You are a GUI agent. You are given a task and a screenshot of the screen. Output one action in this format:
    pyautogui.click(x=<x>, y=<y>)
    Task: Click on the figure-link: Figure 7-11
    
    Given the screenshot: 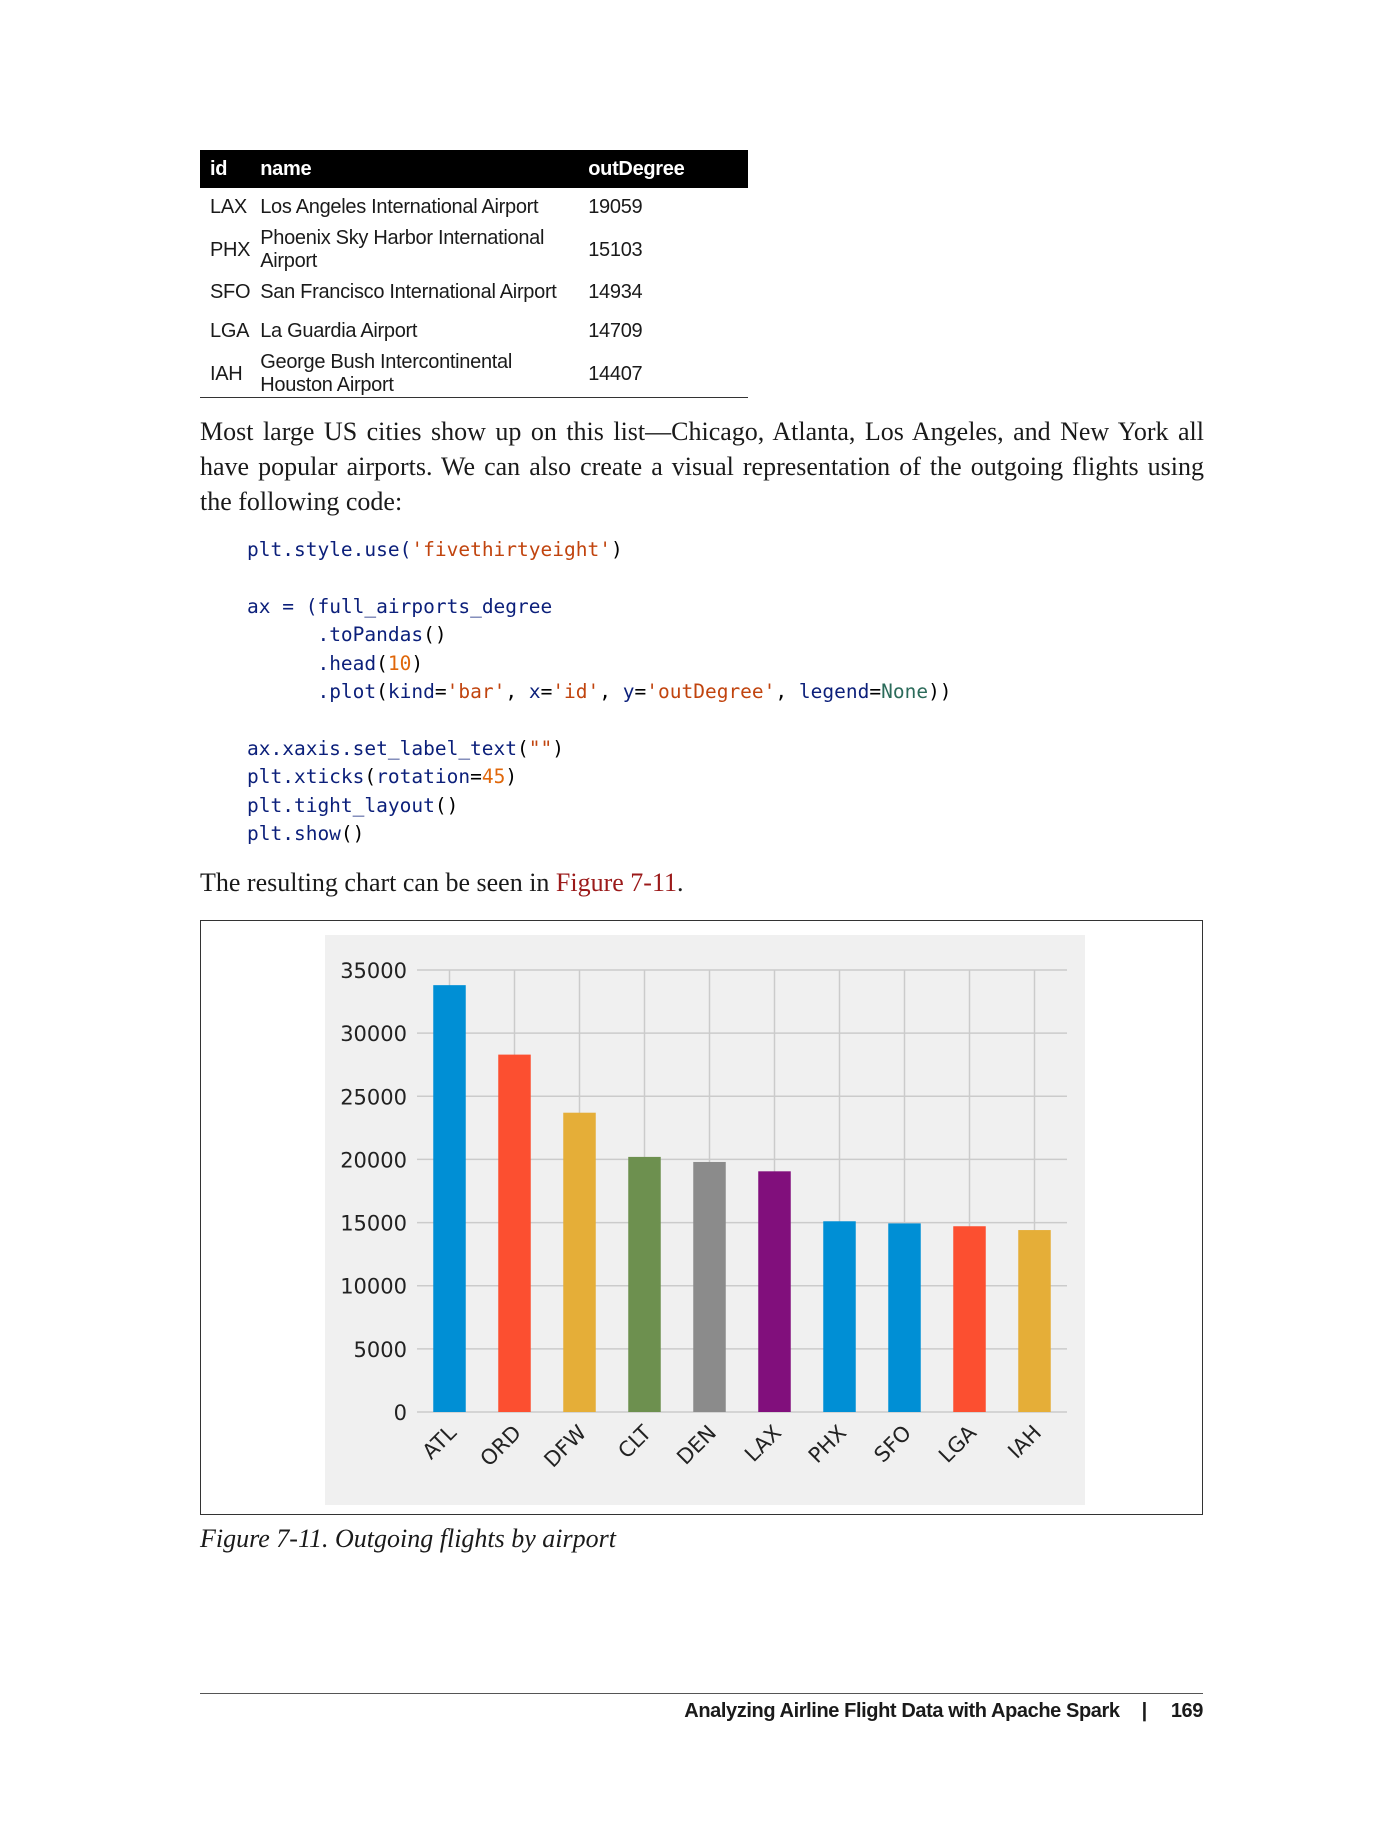 What is the action you would take?
    pyautogui.click(x=616, y=882)
    